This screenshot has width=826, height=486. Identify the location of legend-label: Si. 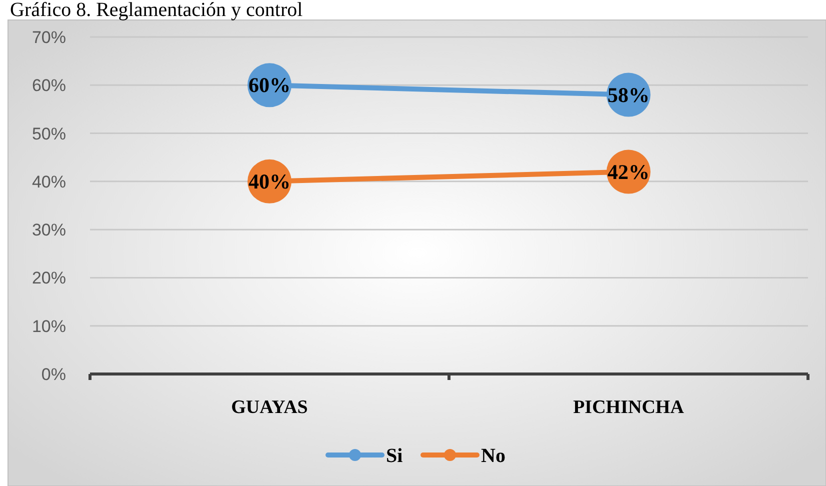
(395, 456).